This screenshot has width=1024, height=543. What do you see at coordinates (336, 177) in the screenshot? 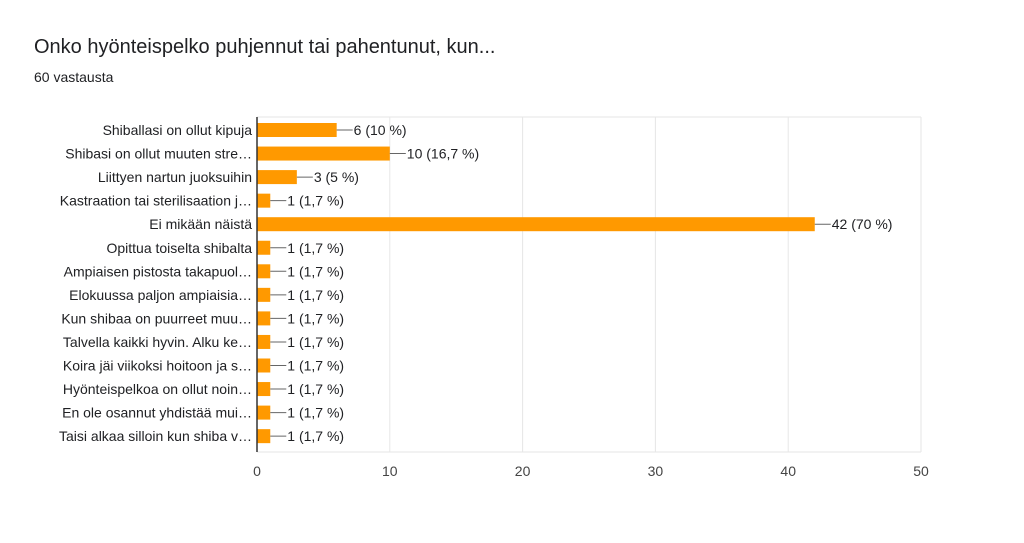
I see `data-label: 3 (5 %)` at bounding box center [336, 177].